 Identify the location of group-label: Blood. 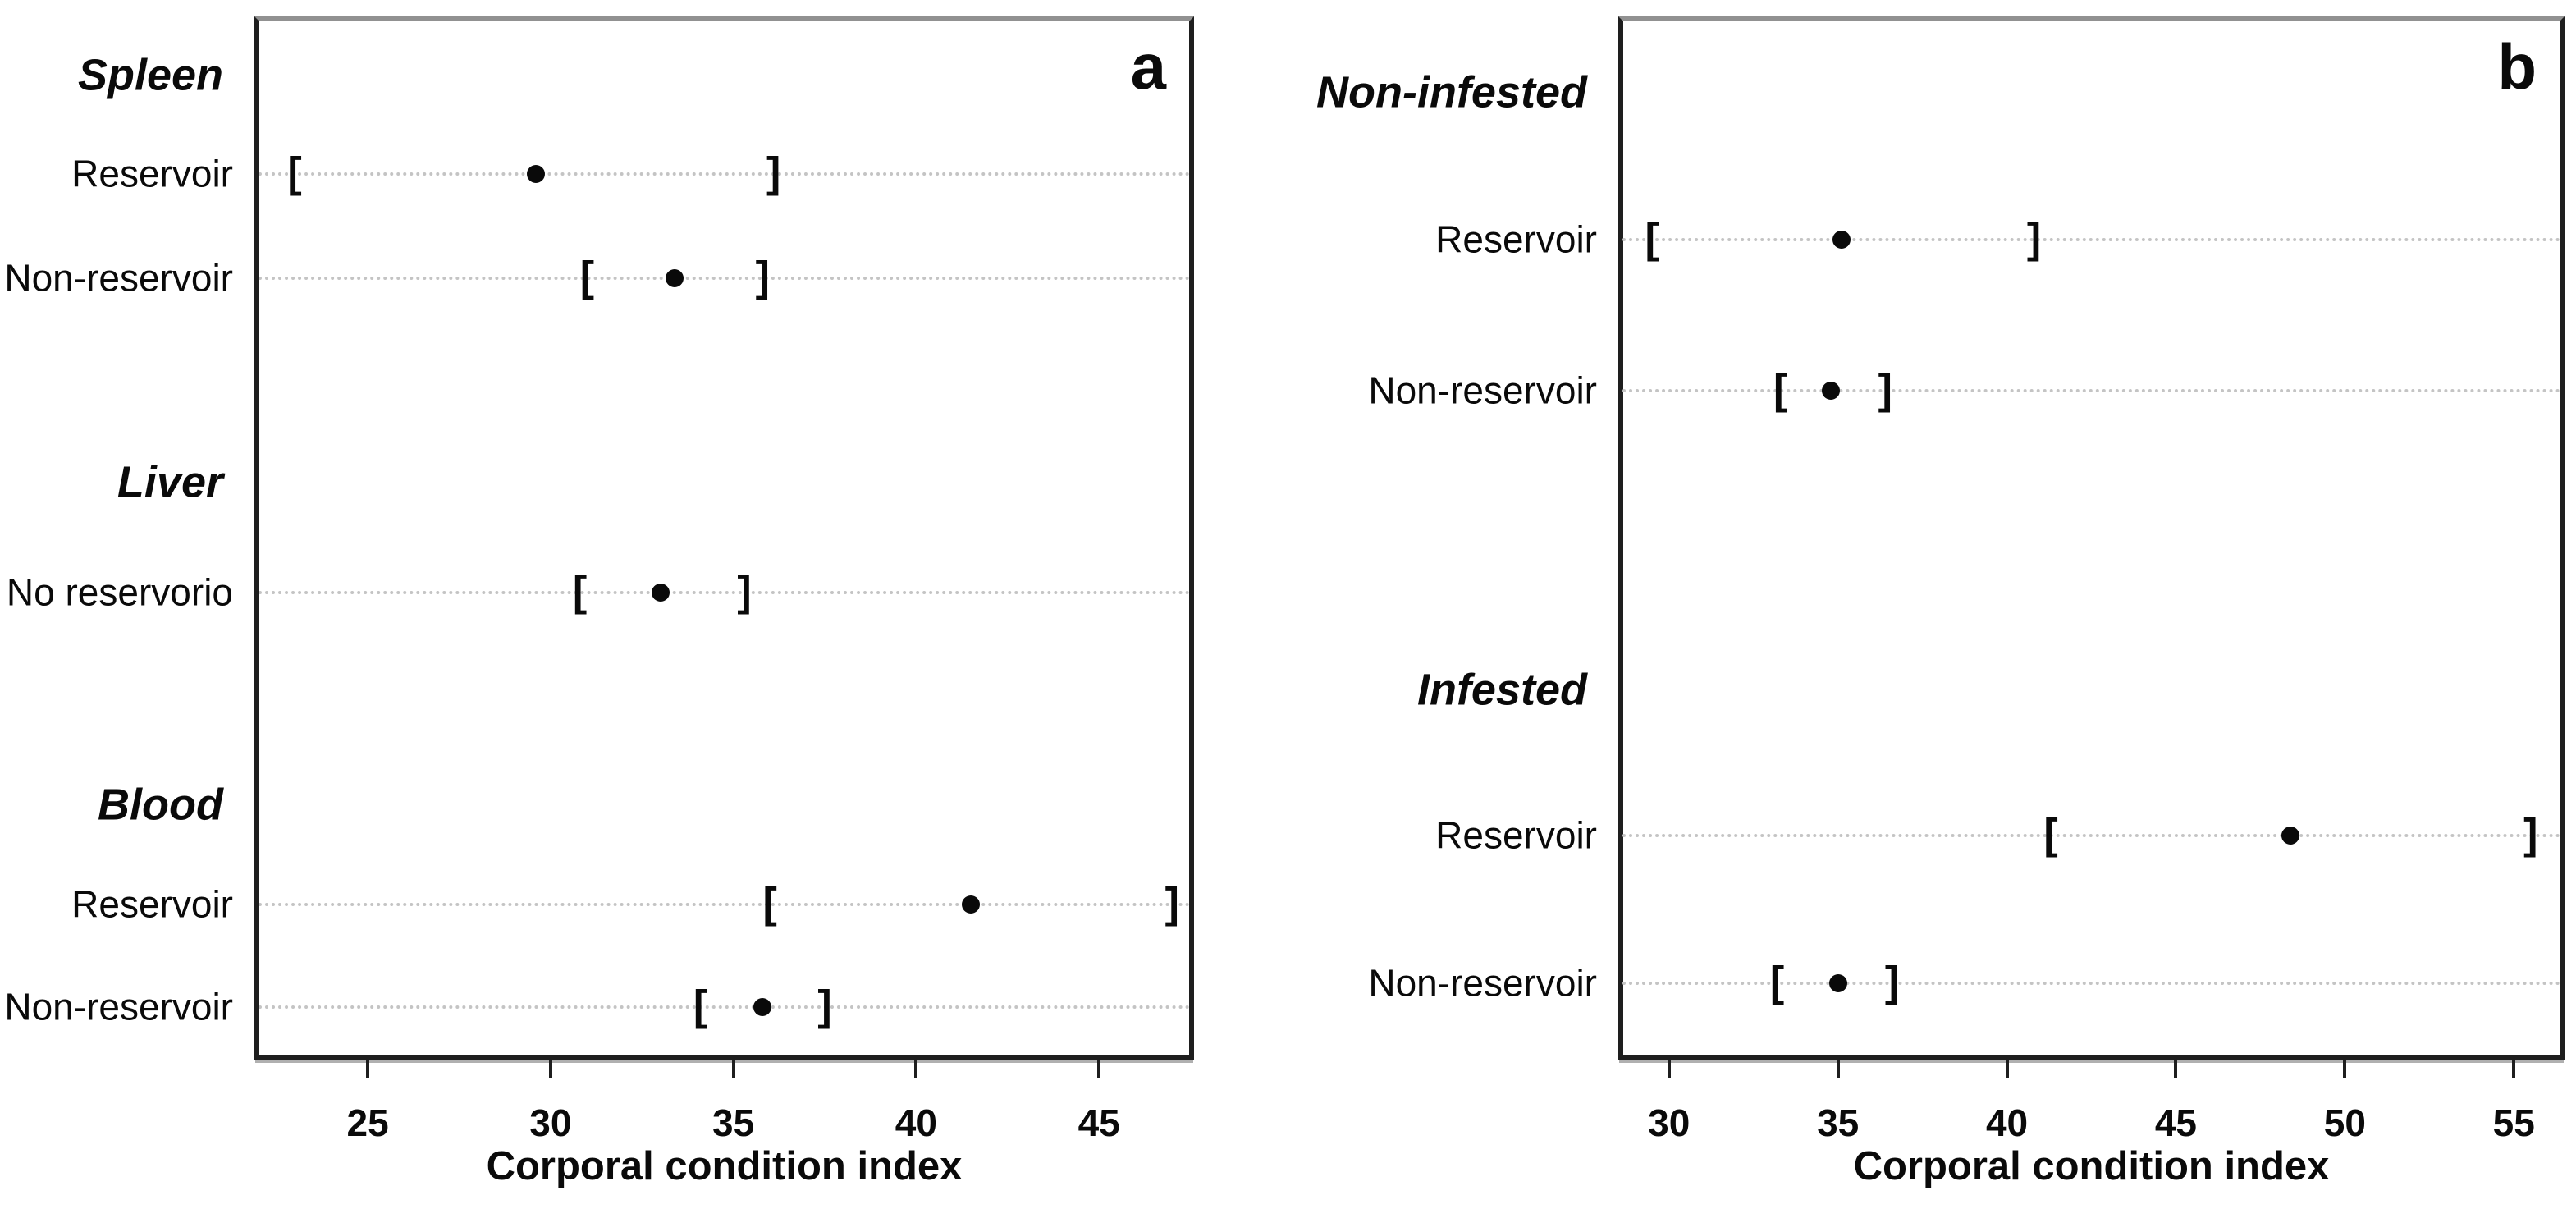
(160, 805).